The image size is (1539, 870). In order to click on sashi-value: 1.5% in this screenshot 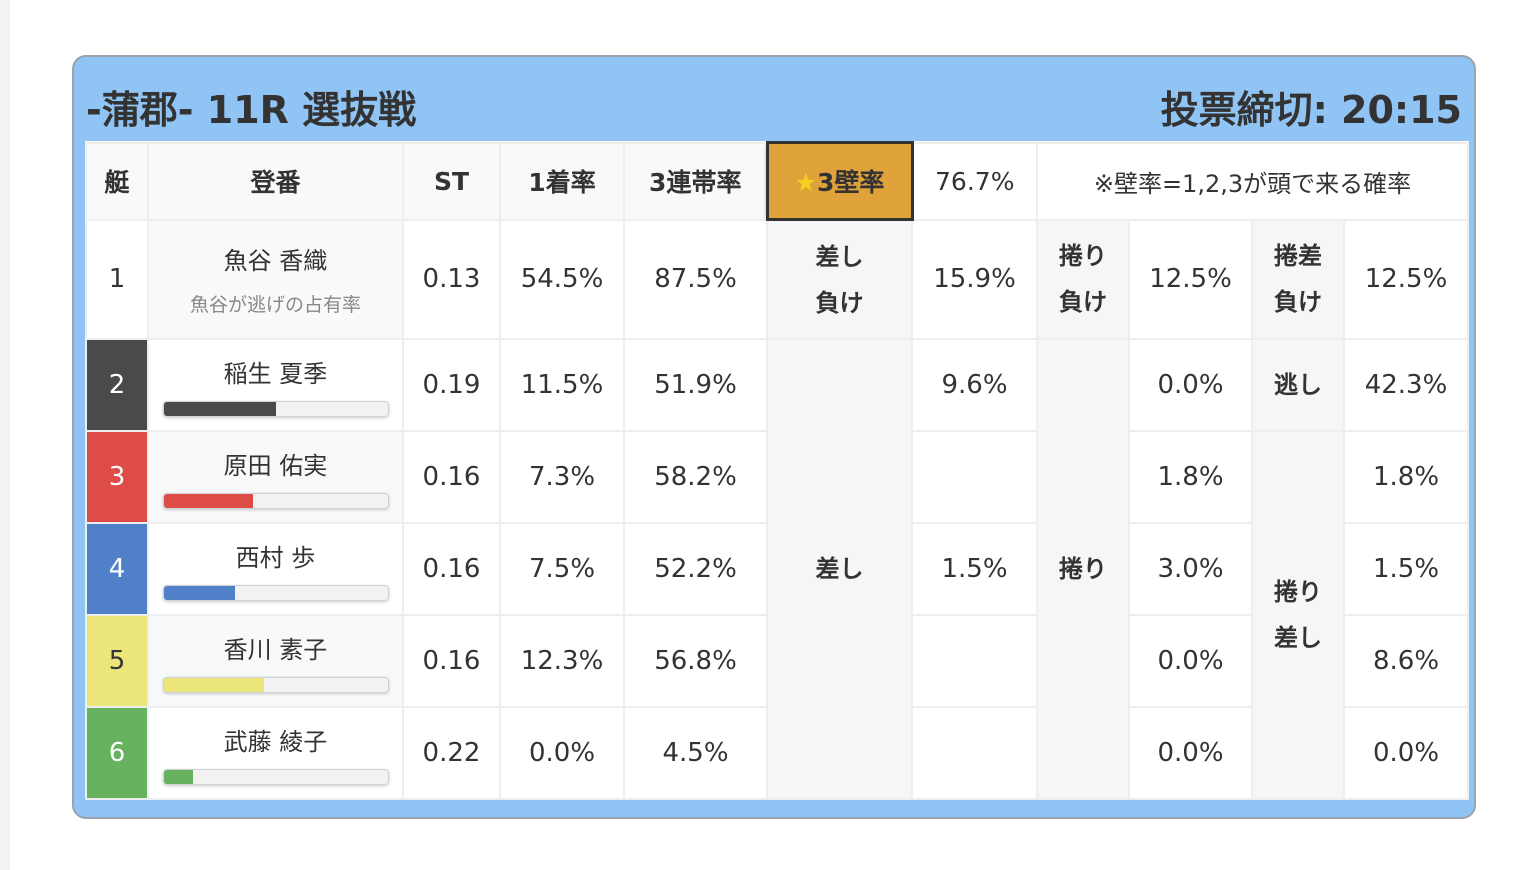, I will do `click(974, 569)`.